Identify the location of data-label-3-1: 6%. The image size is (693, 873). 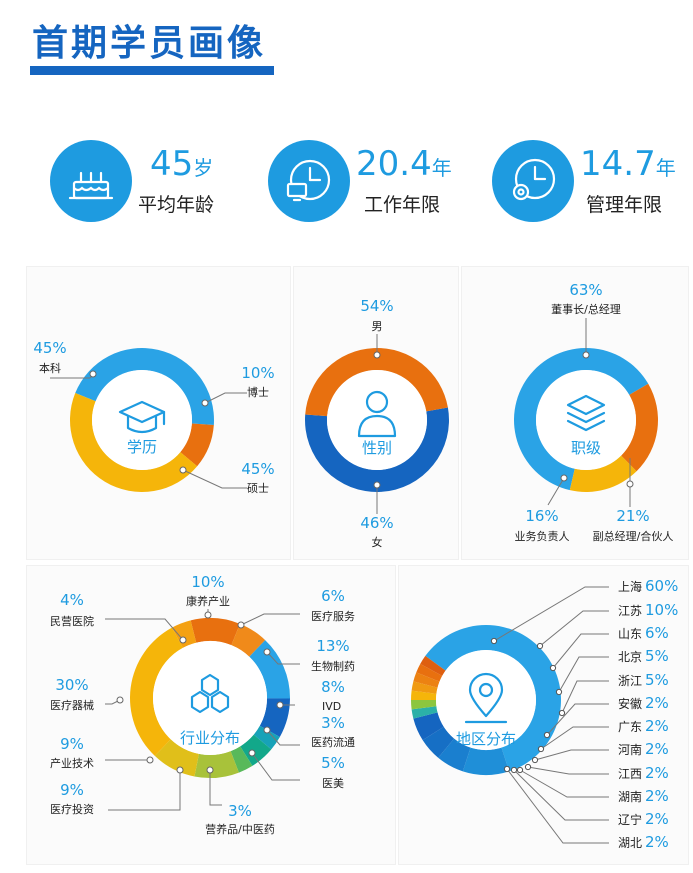
(333, 596).